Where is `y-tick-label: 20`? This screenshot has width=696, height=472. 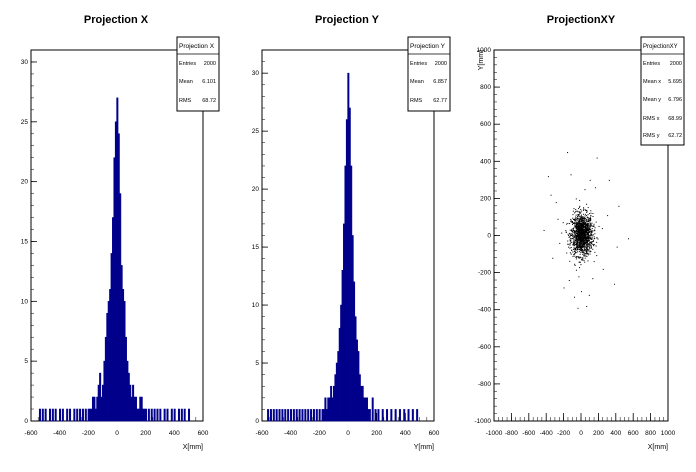
y-tick-label: 20 is located at coordinates (256, 189).